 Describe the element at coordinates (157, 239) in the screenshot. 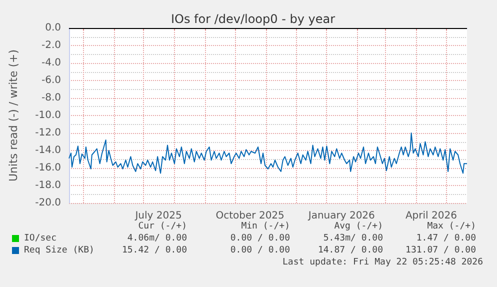

I see `text: 4.06m/ 0.00` at that location.